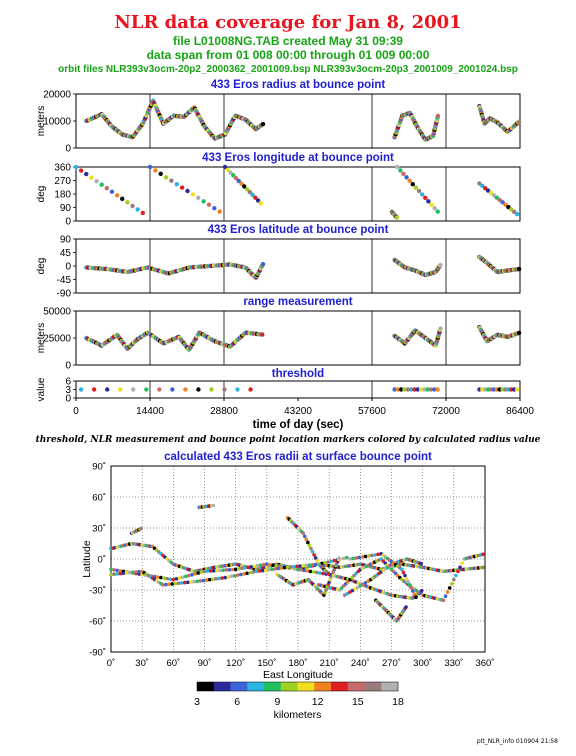  What do you see at coordinates (62, 181) in the screenshot?
I see `panel2-ytick-label: 270` at bounding box center [62, 181].